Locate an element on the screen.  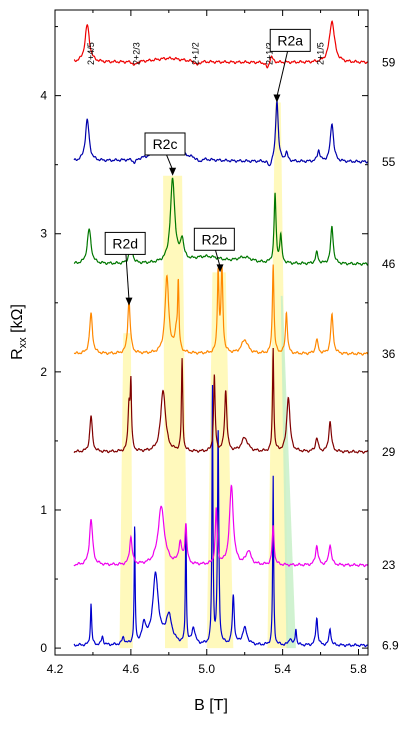
fraction-labels: 2+4/5 2+2/3 2+1/2 2+1/3 2+1/5 is located at coordinates (206, 53).